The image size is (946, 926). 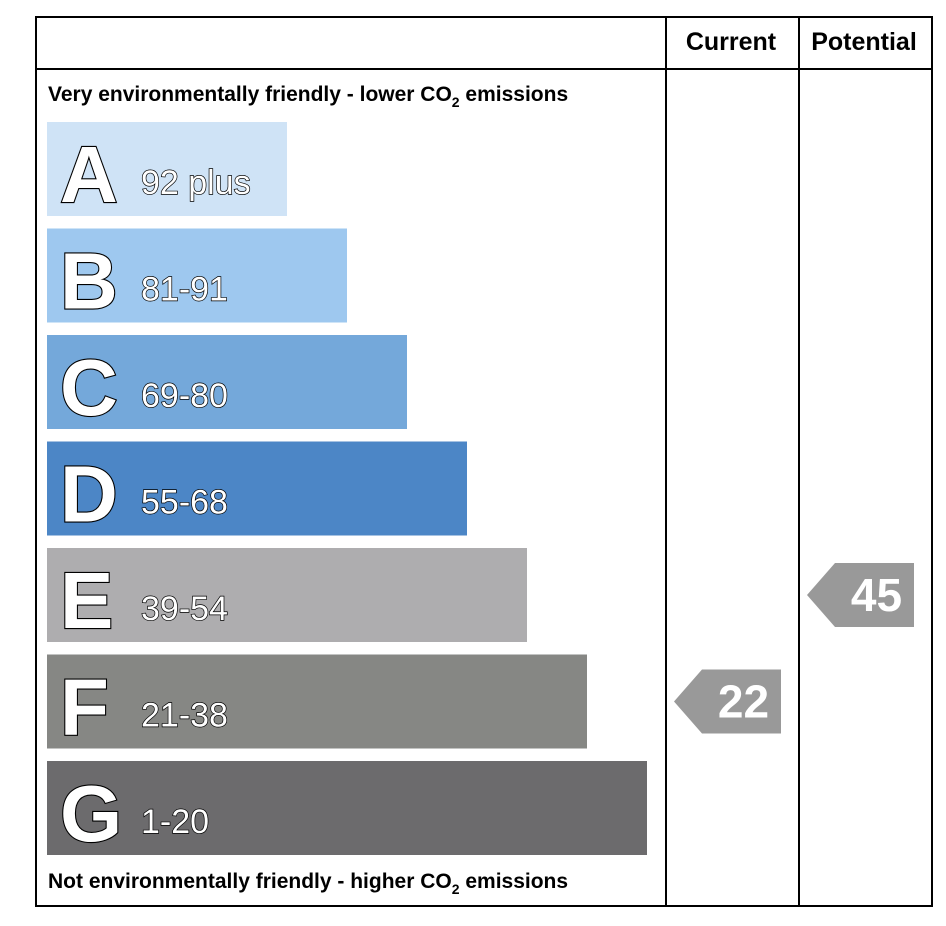 What do you see at coordinates (89, 174) in the screenshot?
I see `band-a-letter: A` at bounding box center [89, 174].